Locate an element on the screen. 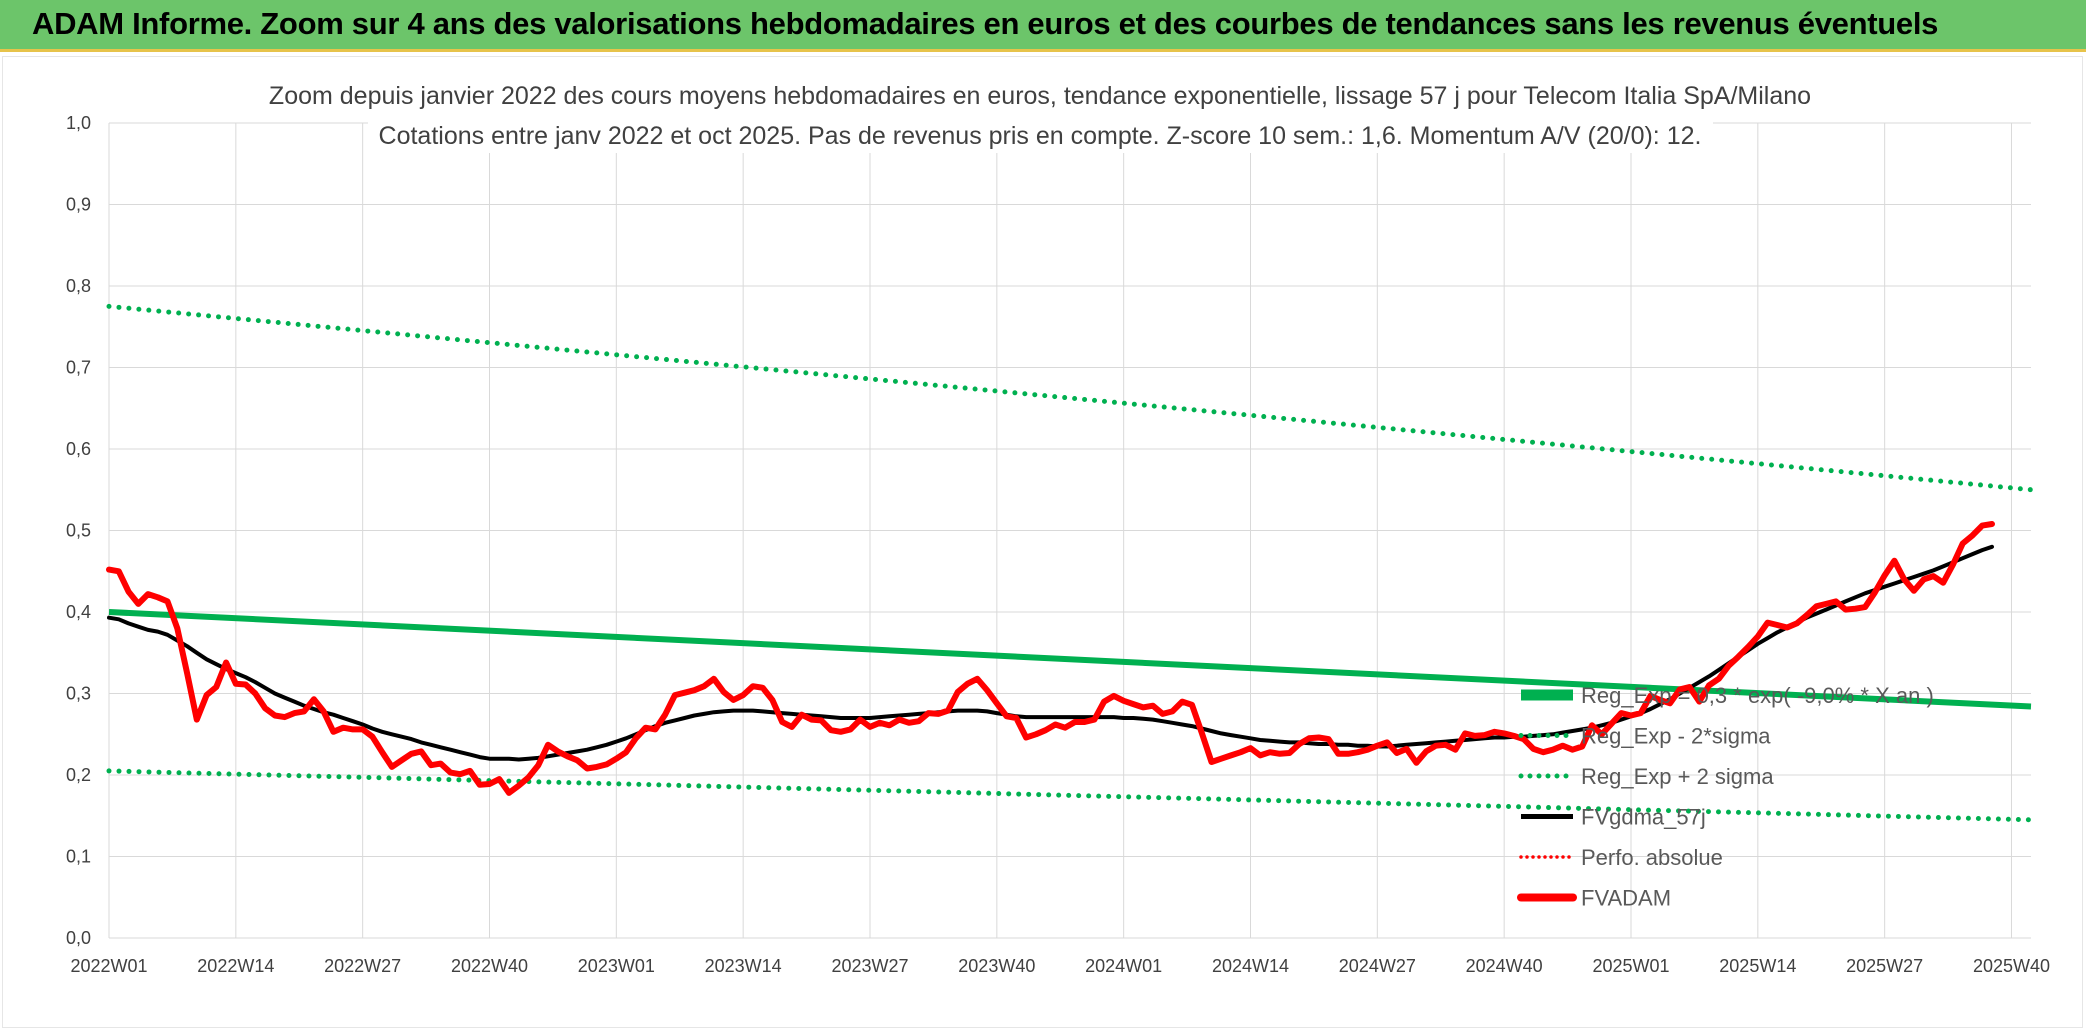  y-tick-label: 0,6 is located at coordinates (78, 449).